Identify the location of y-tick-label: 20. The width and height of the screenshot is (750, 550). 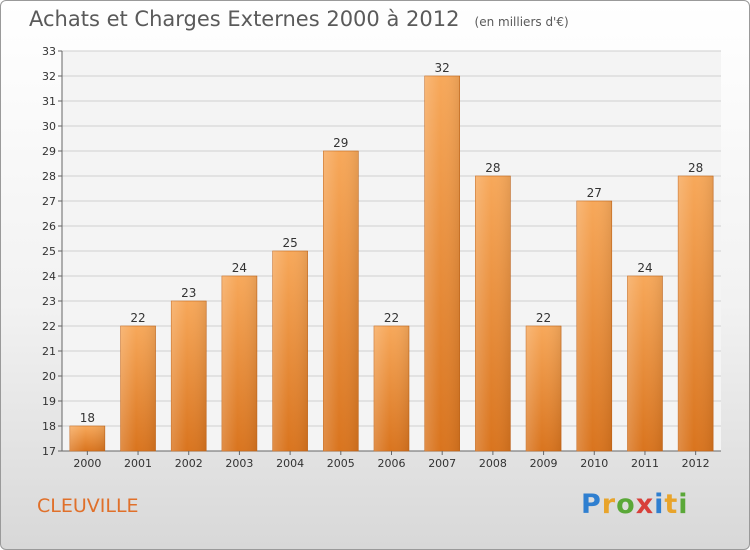
(49, 376).